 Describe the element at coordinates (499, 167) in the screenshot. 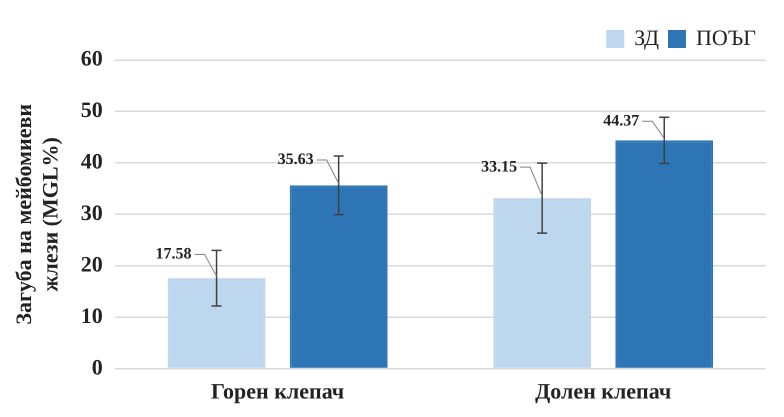

I see `data-label: 33.15` at that location.